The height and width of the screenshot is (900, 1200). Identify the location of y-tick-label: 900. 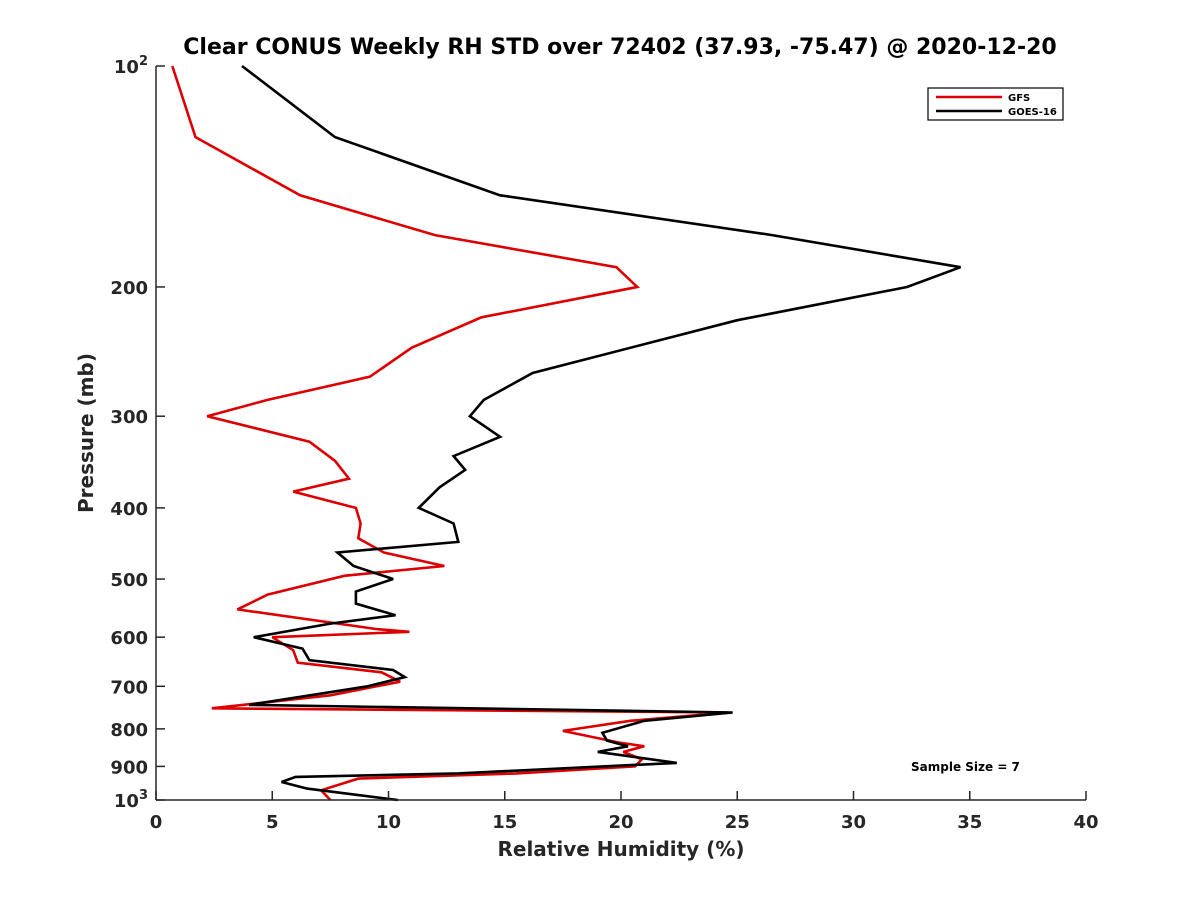
(129, 767).